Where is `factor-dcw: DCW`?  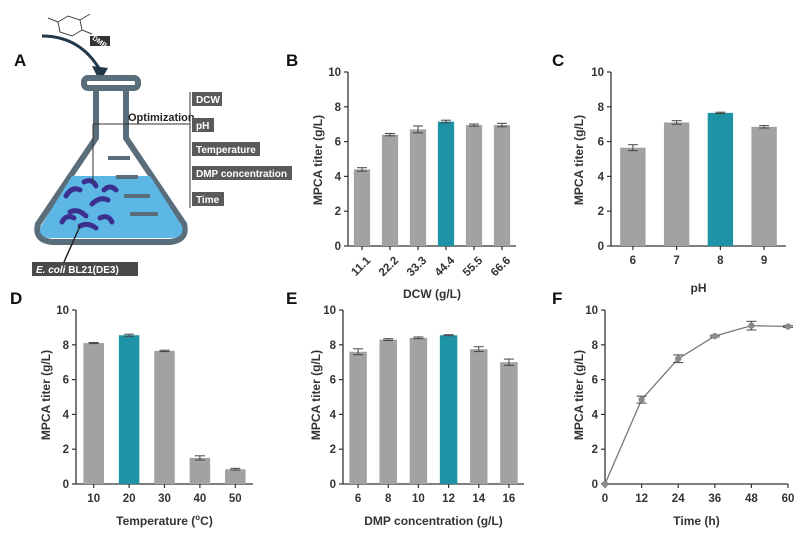 factor-dcw: DCW is located at coordinates (208, 100).